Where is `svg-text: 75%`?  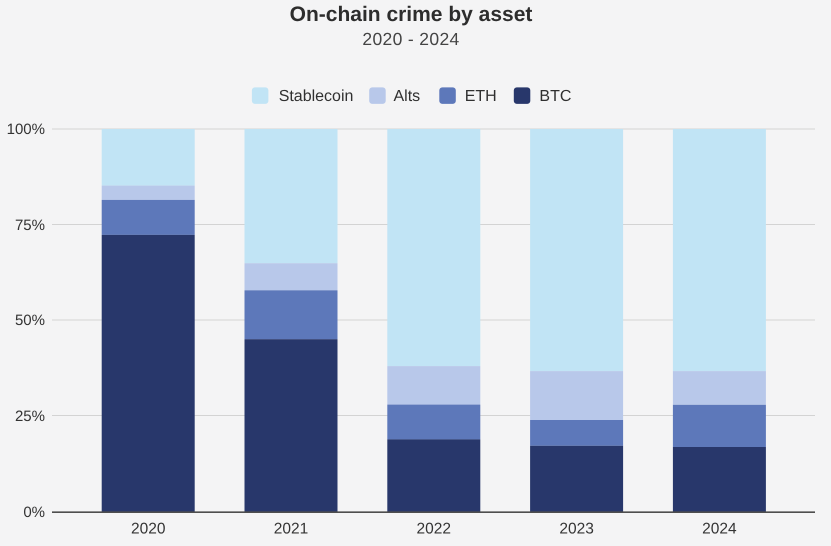 svg-text: 75% is located at coordinates (30, 225).